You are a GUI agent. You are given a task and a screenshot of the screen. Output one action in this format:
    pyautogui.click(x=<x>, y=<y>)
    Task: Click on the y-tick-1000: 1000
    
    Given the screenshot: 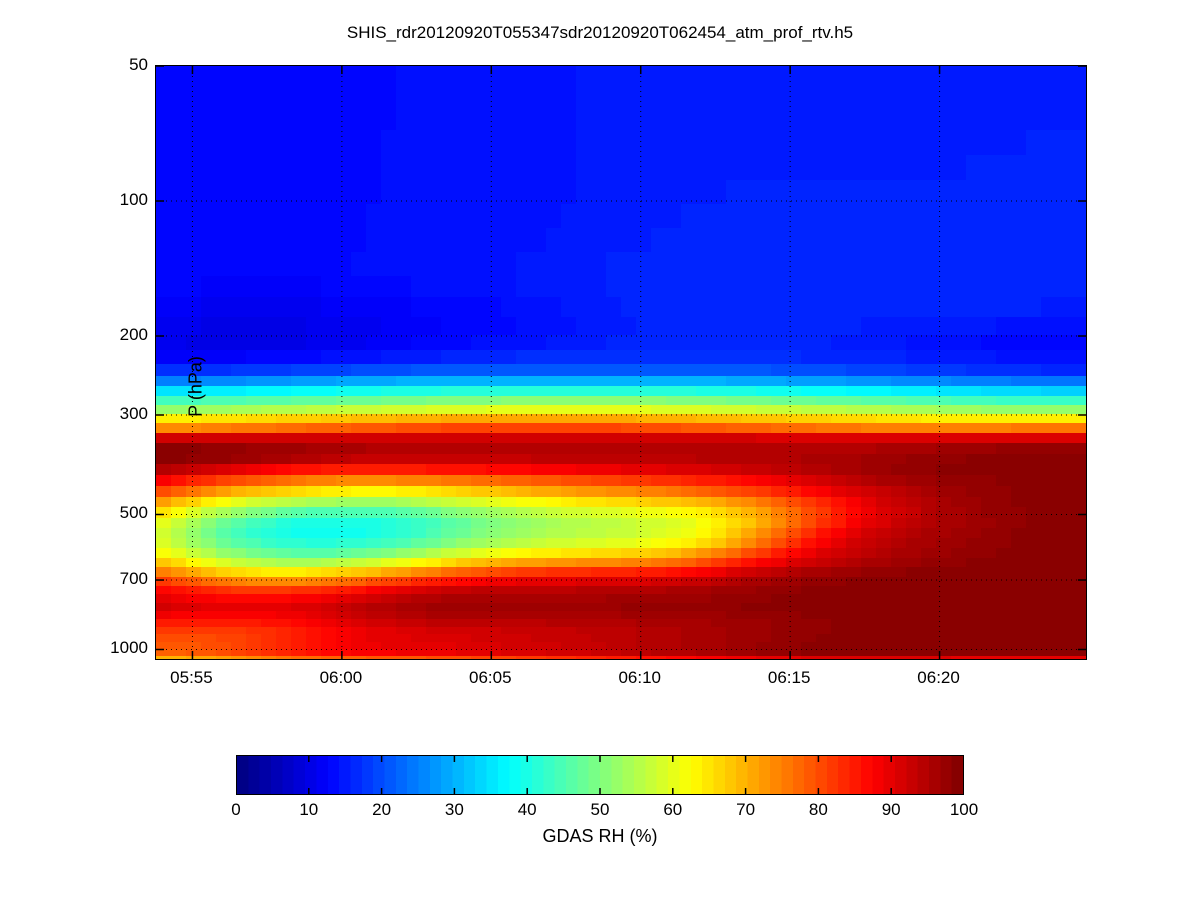 What is the action you would take?
    pyautogui.click(x=129, y=648)
    